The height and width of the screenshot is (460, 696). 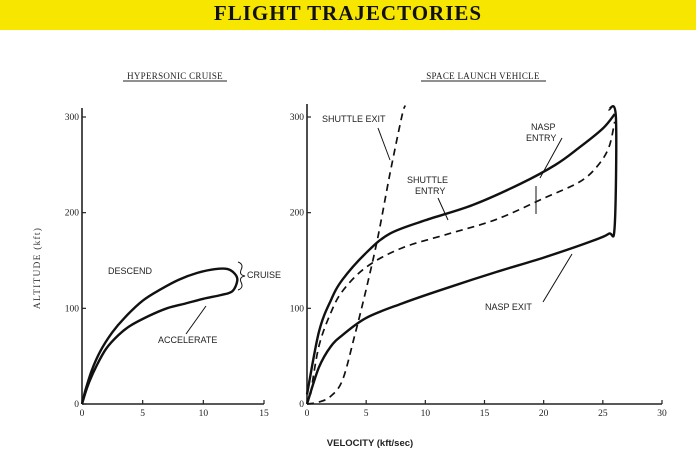 I want to click on right-x-tick-label: 10, so click(x=426, y=414).